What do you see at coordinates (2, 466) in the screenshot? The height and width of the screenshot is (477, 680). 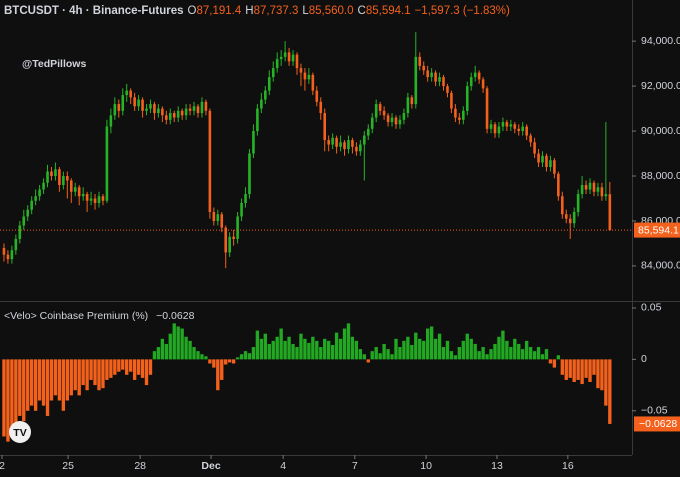 I see `x-tick-label: 2` at bounding box center [2, 466].